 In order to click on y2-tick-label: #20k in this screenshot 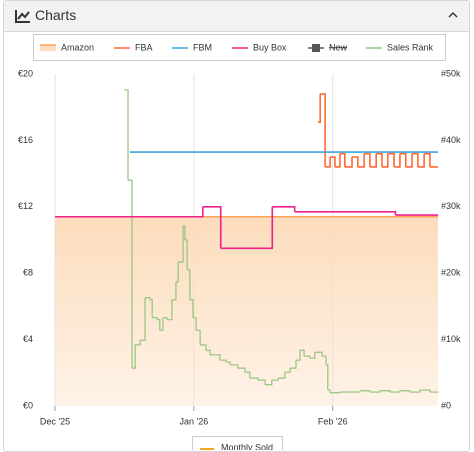, I will do `click(451, 273)`.